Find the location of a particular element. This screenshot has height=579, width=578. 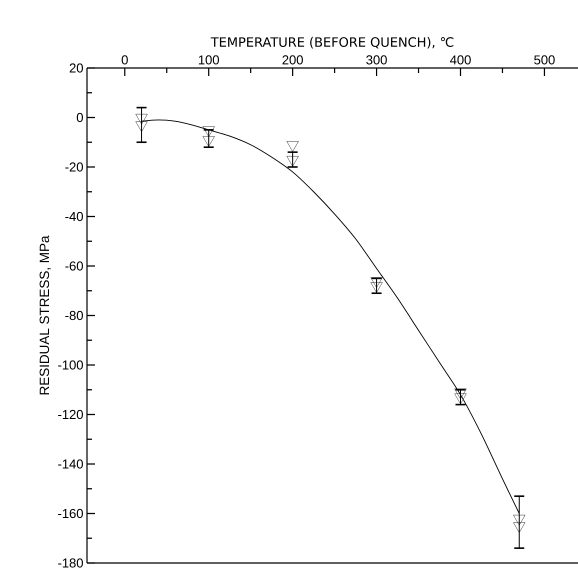

y-tick-label: -120 is located at coordinates (70, 415).